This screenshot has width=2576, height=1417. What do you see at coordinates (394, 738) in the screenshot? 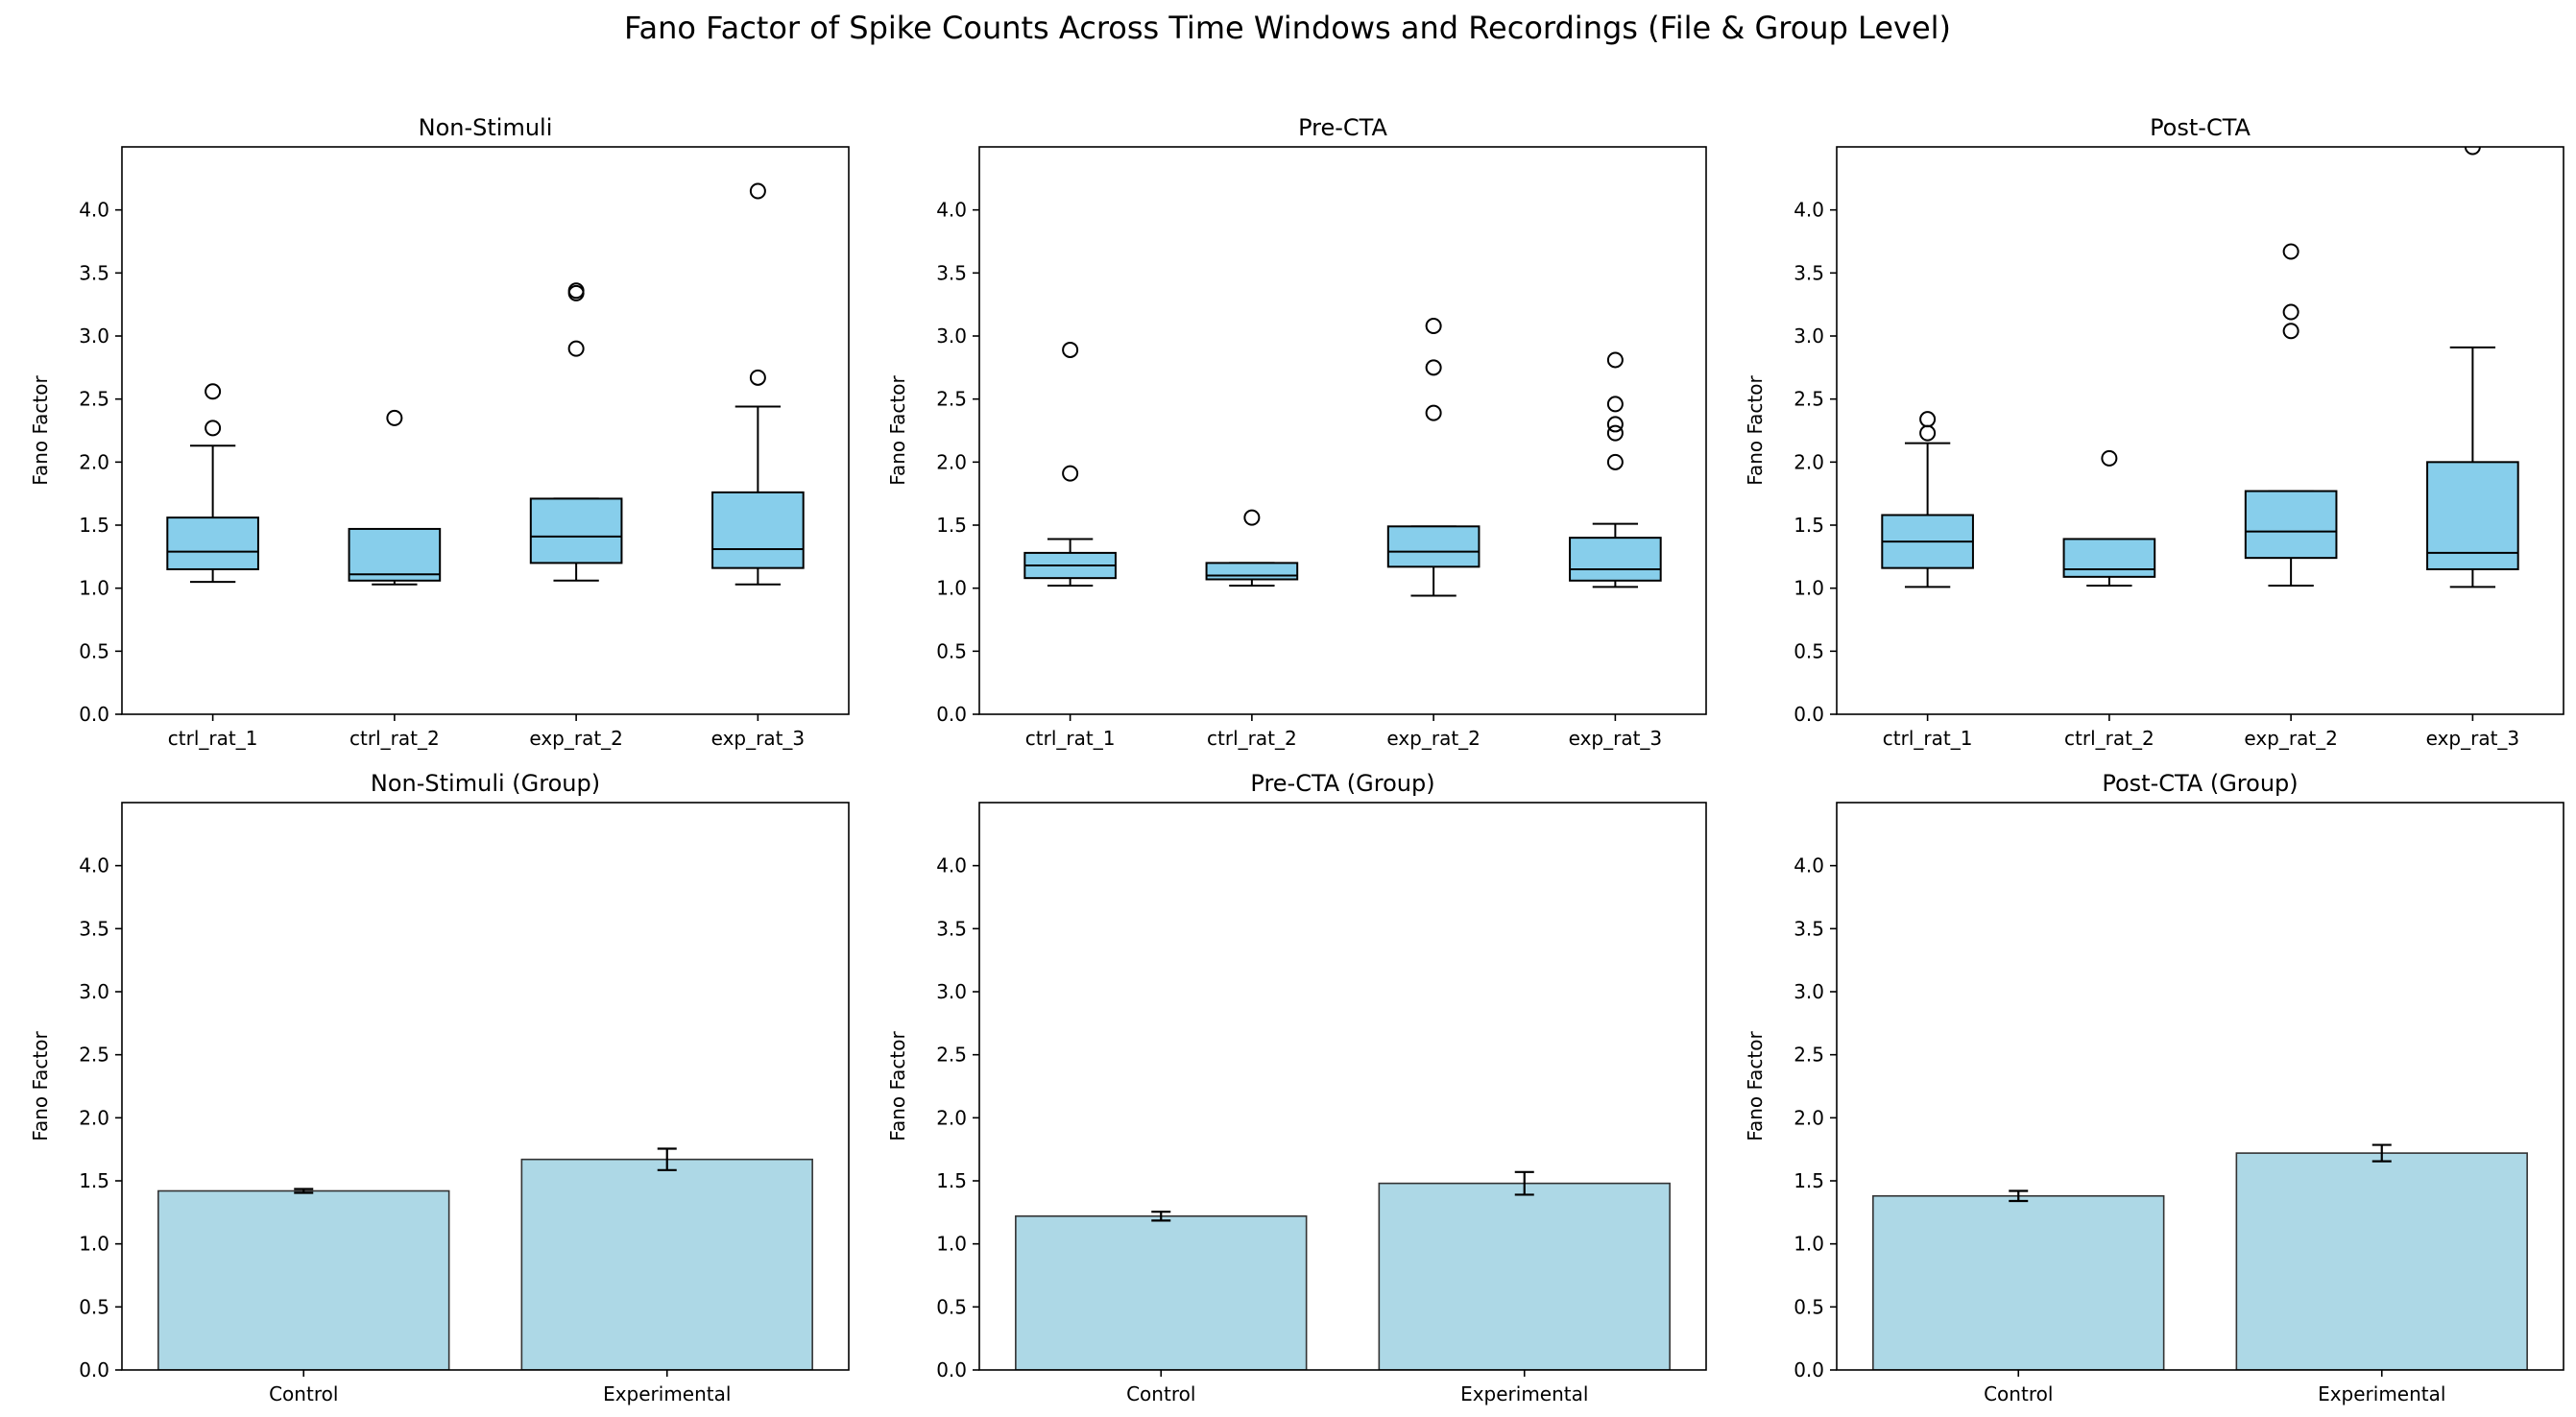
I see `x-tick-label: ctrl_rat_2` at bounding box center [394, 738].